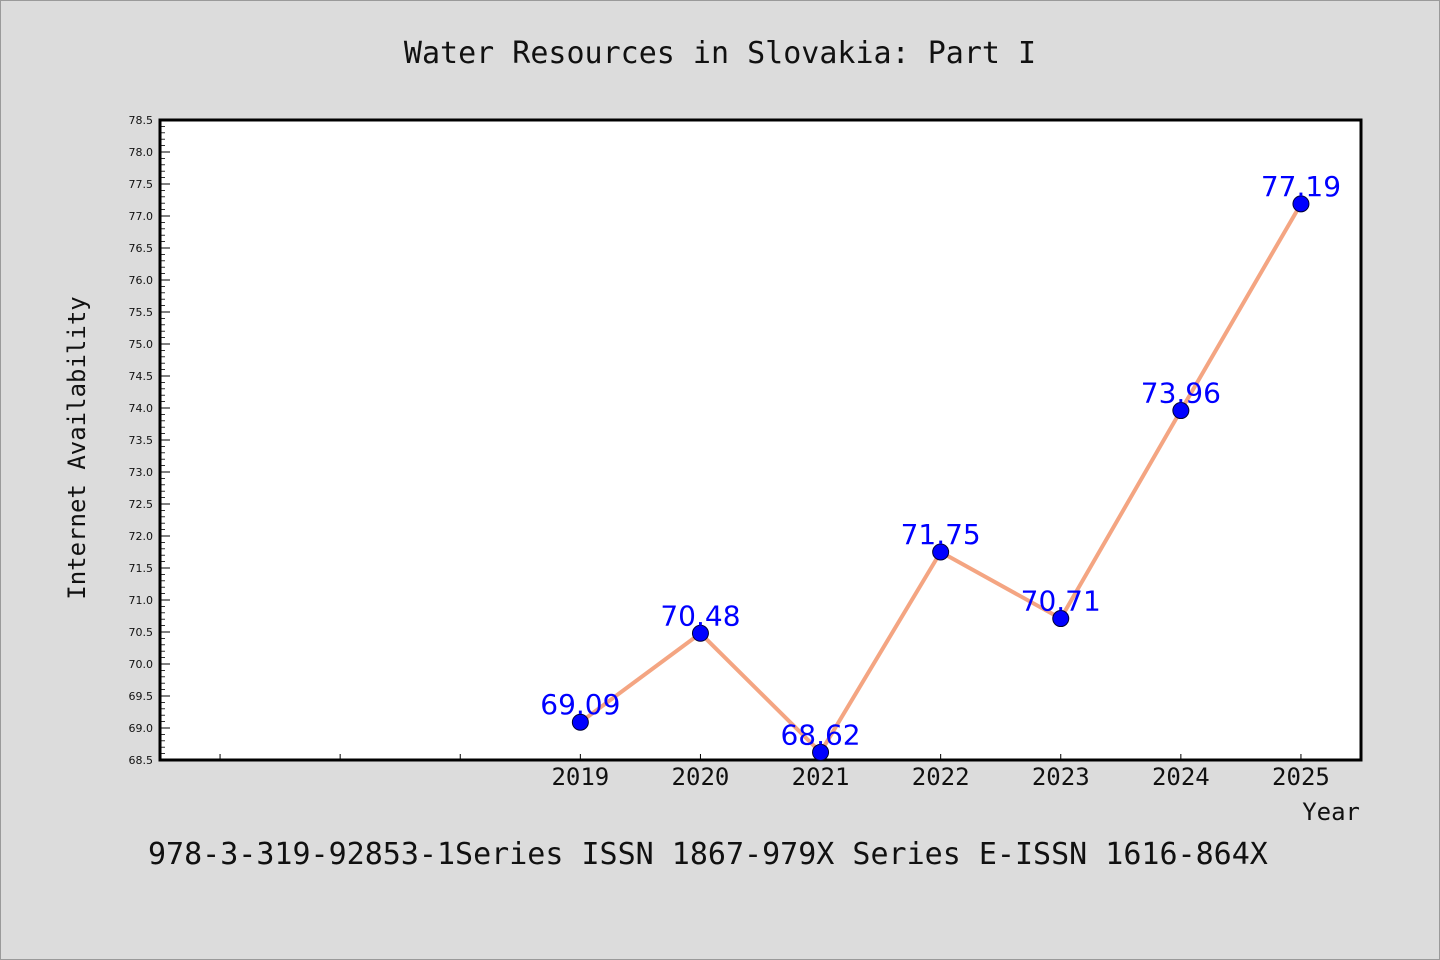  What do you see at coordinates (701, 777) in the screenshot?
I see `x-tick-label: 2020` at bounding box center [701, 777].